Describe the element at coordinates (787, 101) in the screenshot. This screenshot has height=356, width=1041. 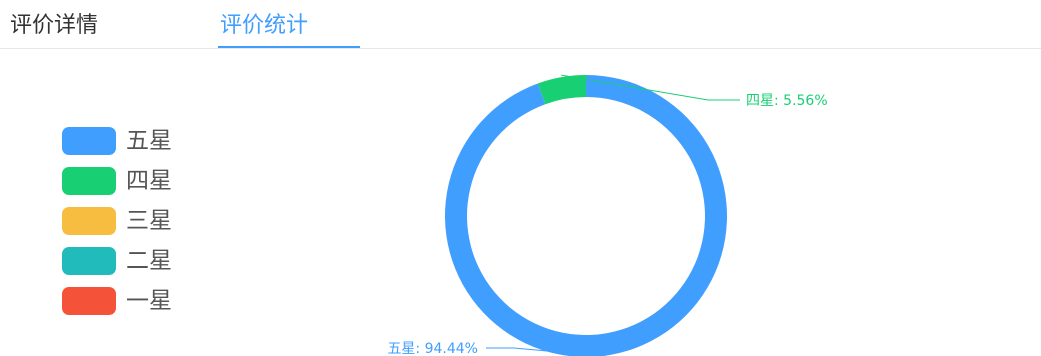
I see `slice-label-four-star: 四星: 5.56%` at that location.